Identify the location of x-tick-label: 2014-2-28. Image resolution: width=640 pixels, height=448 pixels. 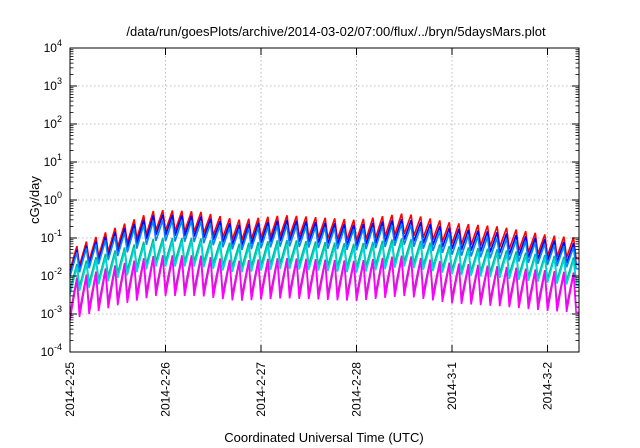
(356, 389).